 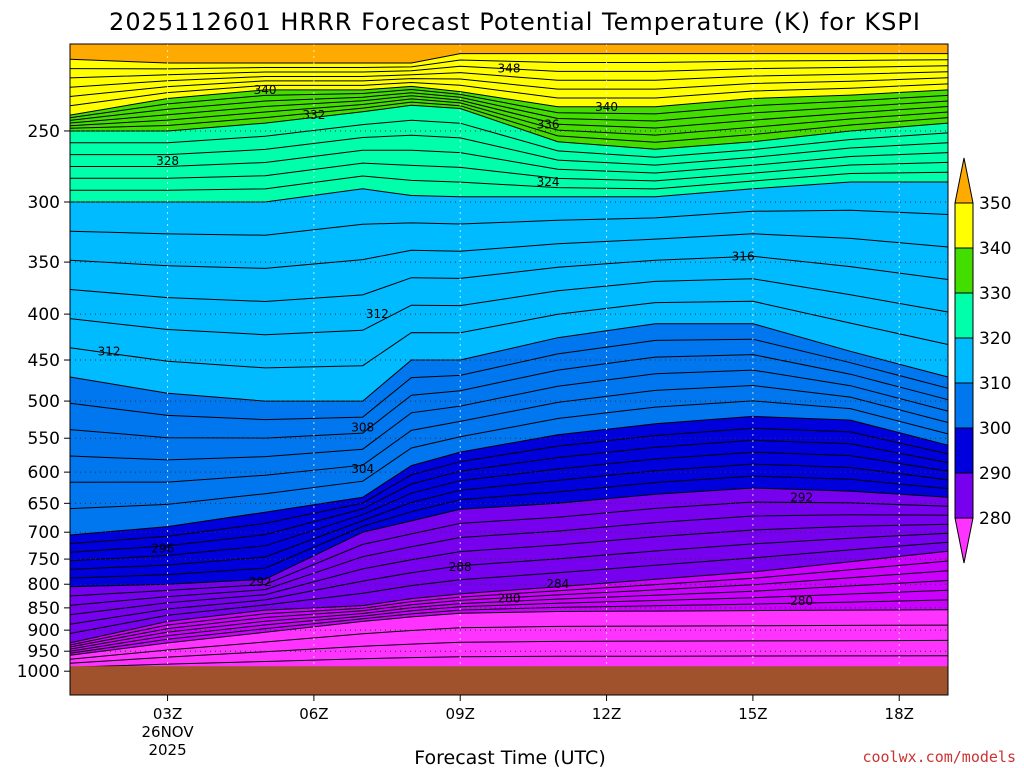 What do you see at coordinates (460, 714) in the screenshot?
I see `x-tick-label: 09Z` at bounding box center [460, 714].